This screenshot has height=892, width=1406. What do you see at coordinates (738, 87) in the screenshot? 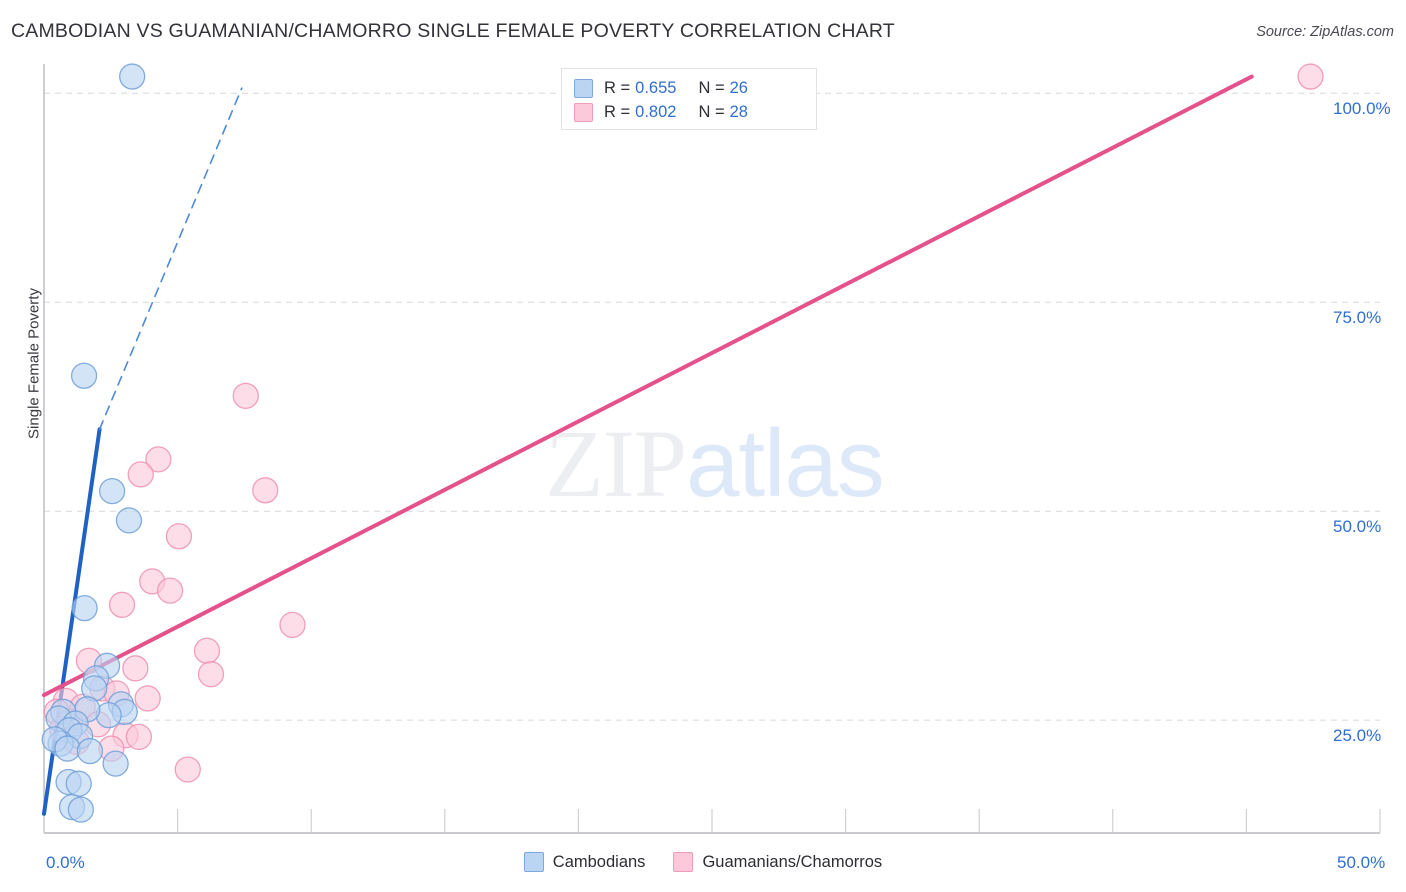
I see `n-value-blue: 26` at bounding box center [738, 87].